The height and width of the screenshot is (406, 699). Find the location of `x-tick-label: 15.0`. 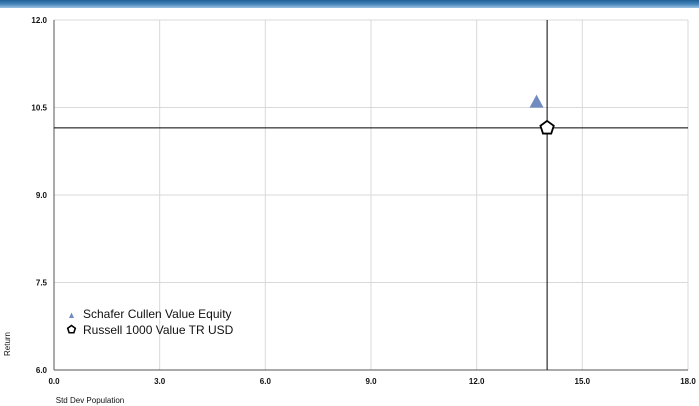

x-tick-label: 15.0 is located at coordinates (583, 381).